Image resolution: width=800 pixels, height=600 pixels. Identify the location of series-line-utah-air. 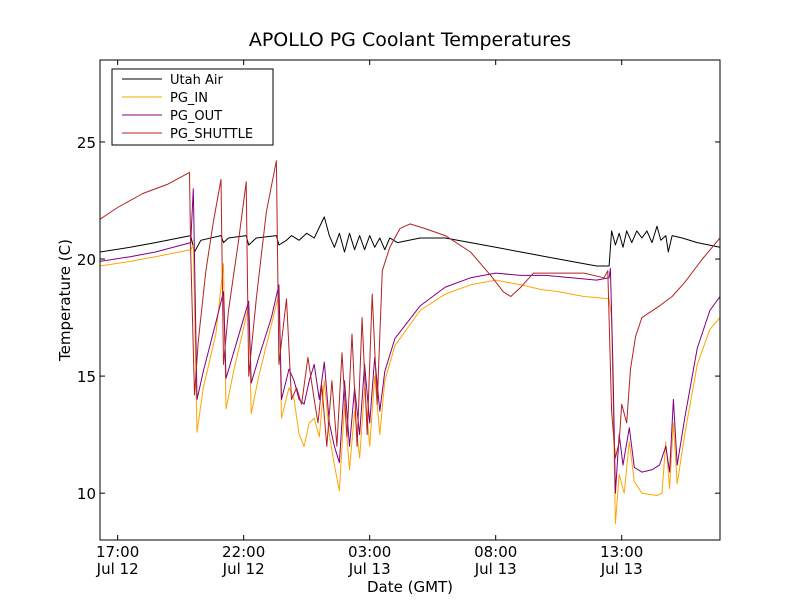
(410, 241).